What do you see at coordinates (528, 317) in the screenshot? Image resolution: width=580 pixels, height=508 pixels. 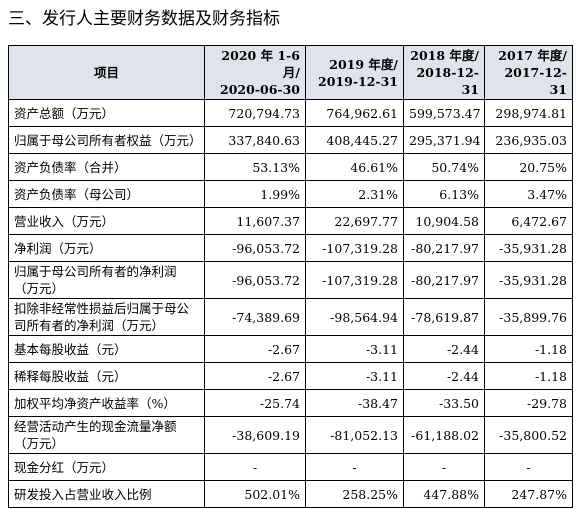 I see `value-cell: -35,899.76` at bounding box center [528, 317].